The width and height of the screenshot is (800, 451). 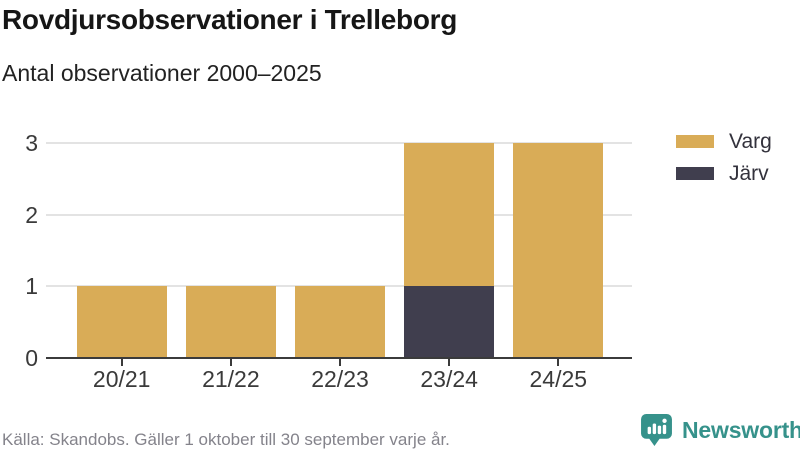 I want to click on y-axis-tick-label: 0, so click(x=31, y=358).